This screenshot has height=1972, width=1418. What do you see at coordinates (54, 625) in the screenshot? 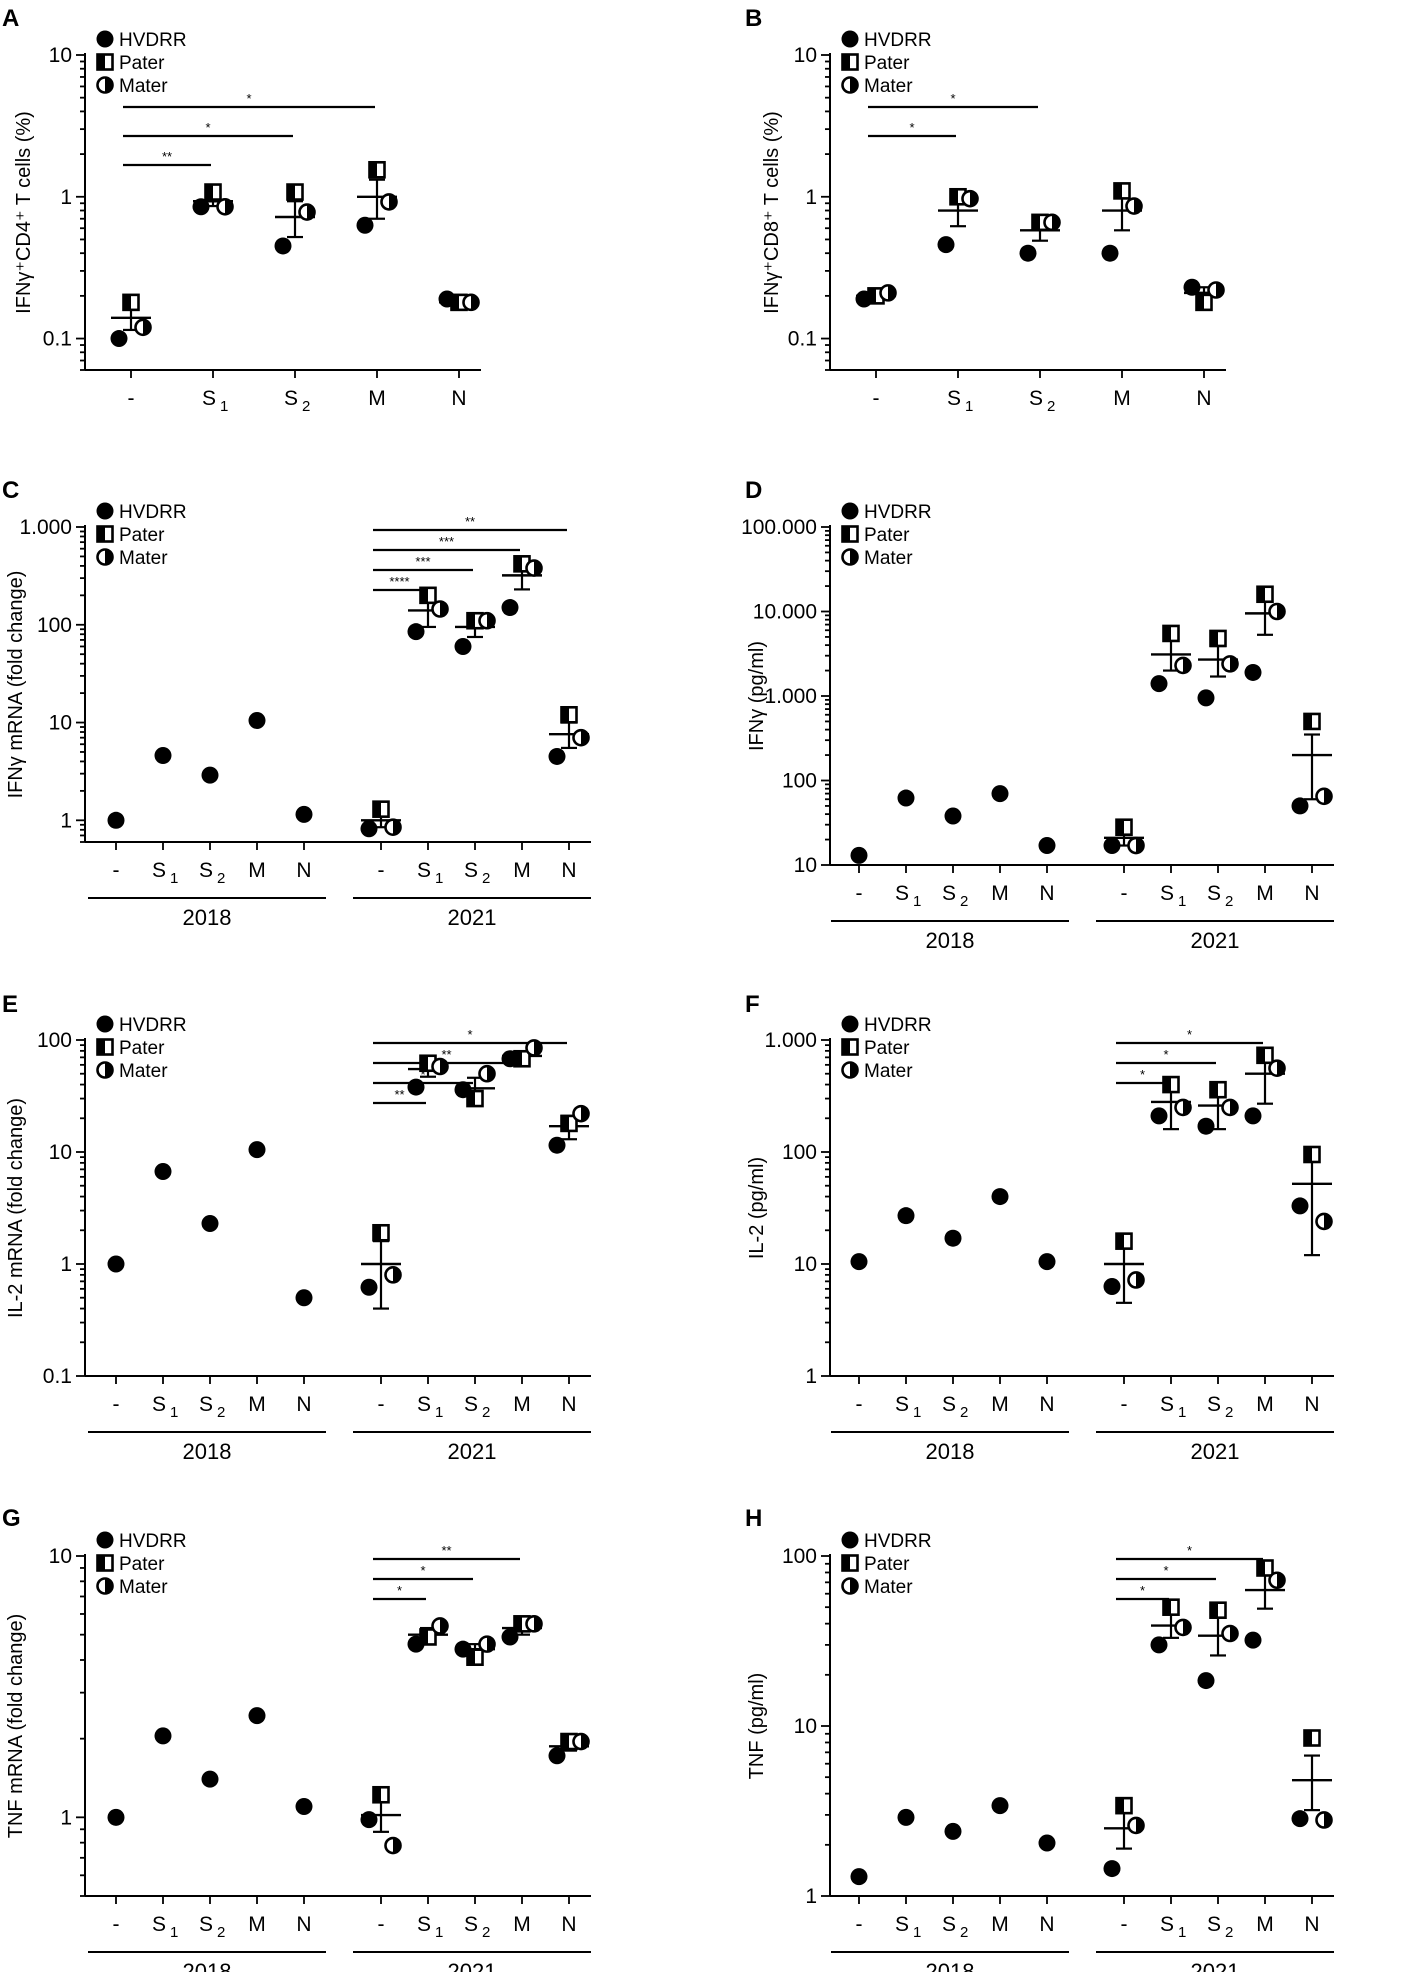
I see `y-tick-label: 100` at bounding box center [54, 625].